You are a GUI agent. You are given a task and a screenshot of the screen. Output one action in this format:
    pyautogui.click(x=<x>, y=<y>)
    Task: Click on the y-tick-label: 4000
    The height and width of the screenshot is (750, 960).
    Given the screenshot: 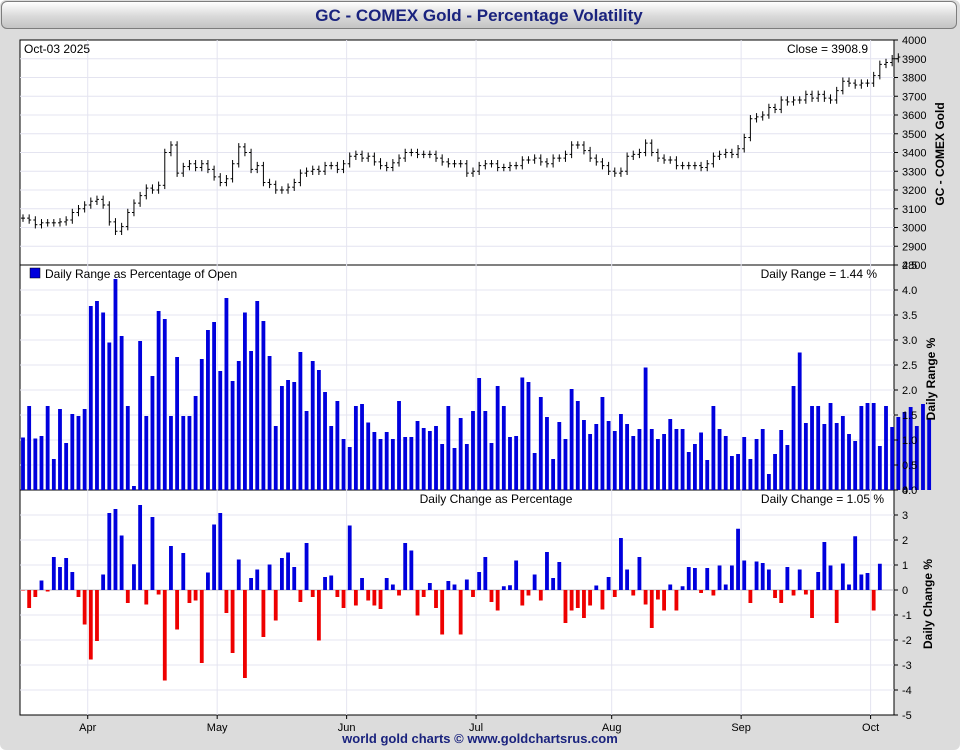 What is the action you would take?
    pyautogui.click(x=914, y=41)
    